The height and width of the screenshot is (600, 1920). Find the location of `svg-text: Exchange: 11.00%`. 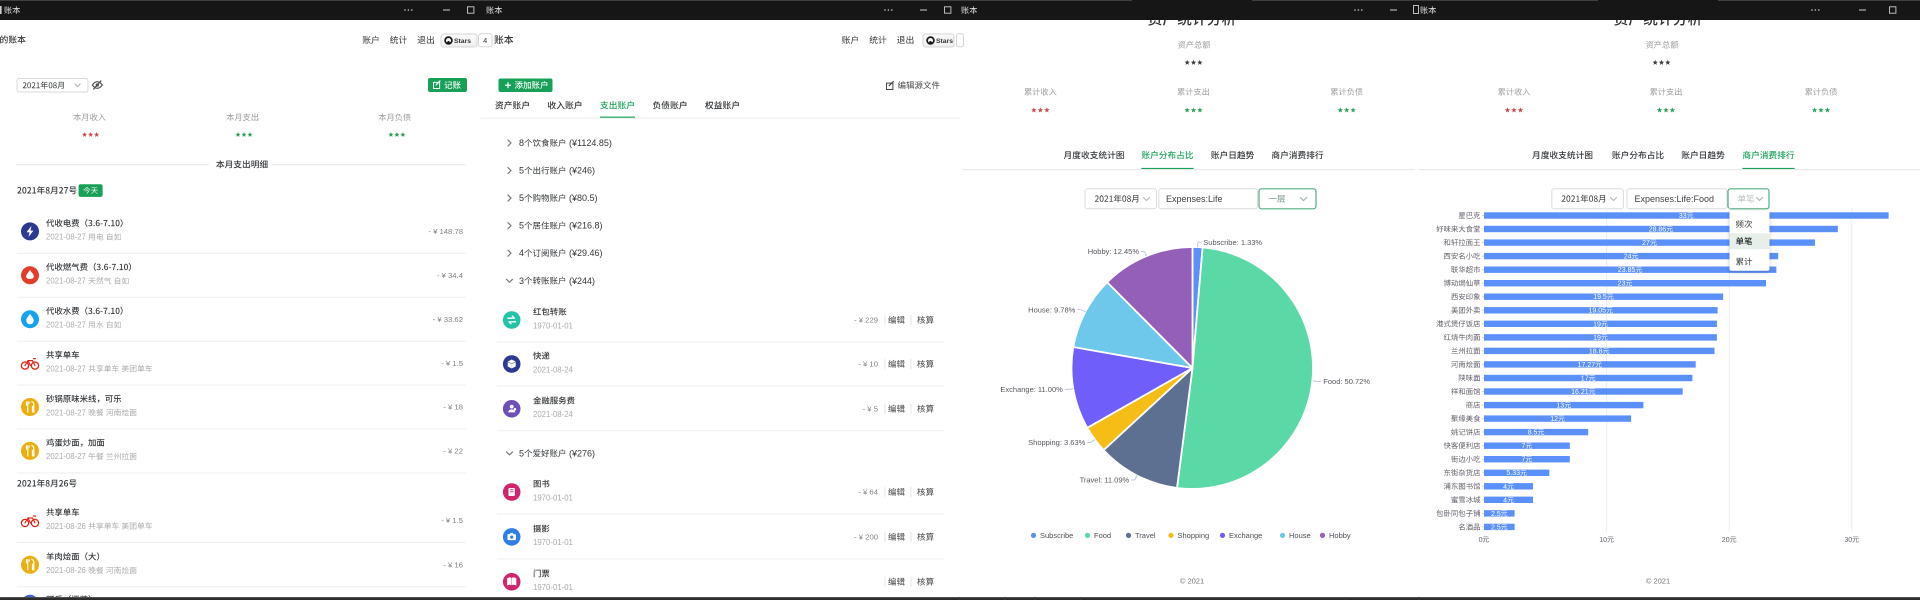

svg-text: Exchange: 11.00% is located at coordinates (1031, 389).